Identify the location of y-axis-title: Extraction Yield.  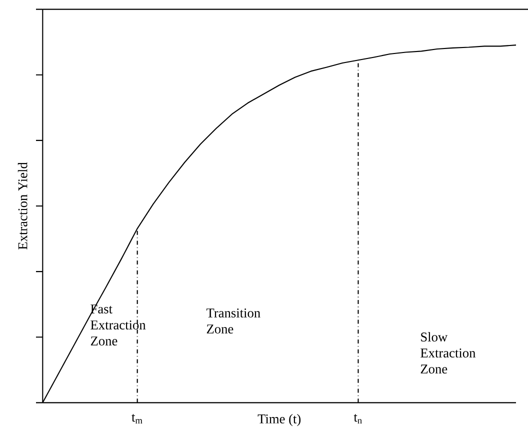
(23, 206).